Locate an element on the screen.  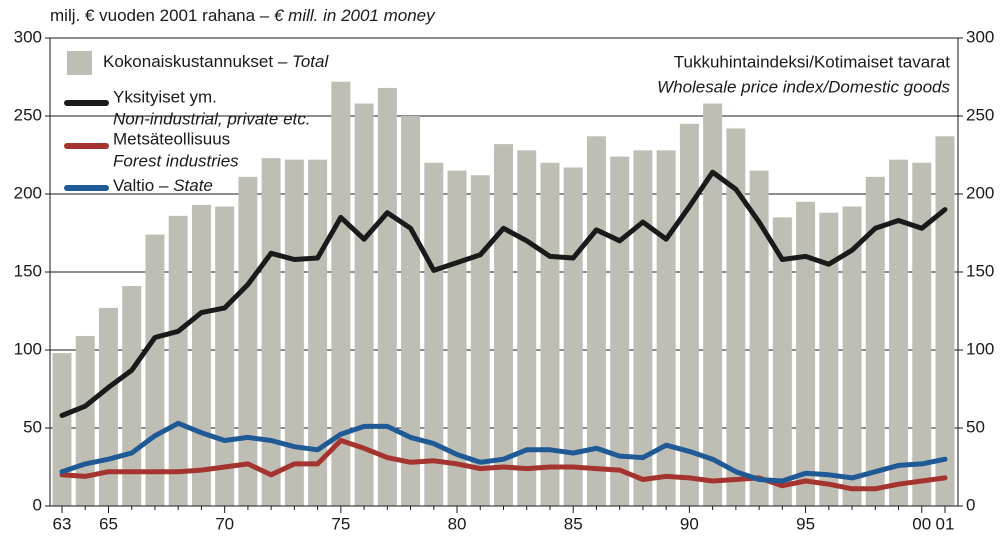
x-tick-label: 80 is located at coordinates (457, 523).